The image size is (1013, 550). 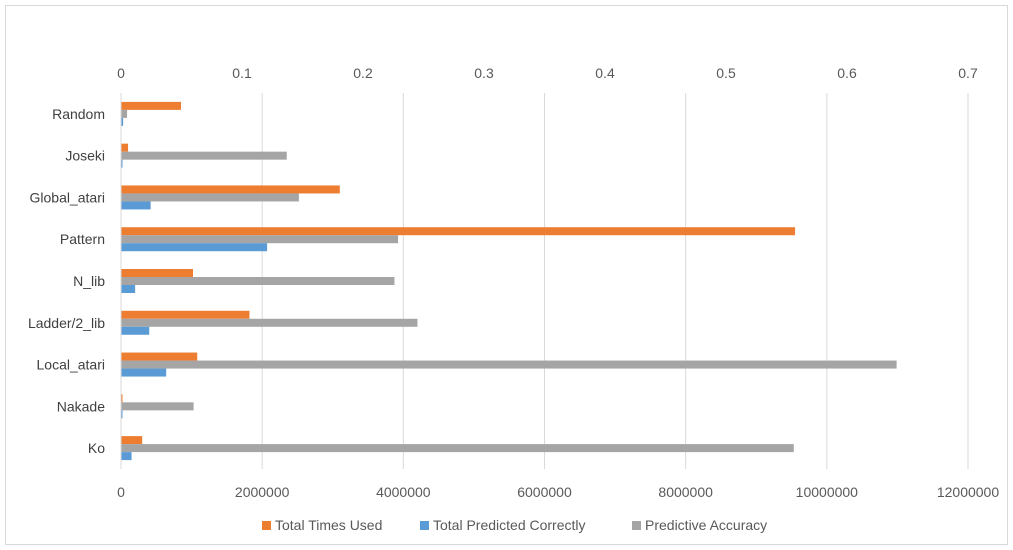 What do you see at coordinates (544, 492) in the screenshot?
I see `primary-axis-tick-label: 6000000` at bounding box center [544, 492].